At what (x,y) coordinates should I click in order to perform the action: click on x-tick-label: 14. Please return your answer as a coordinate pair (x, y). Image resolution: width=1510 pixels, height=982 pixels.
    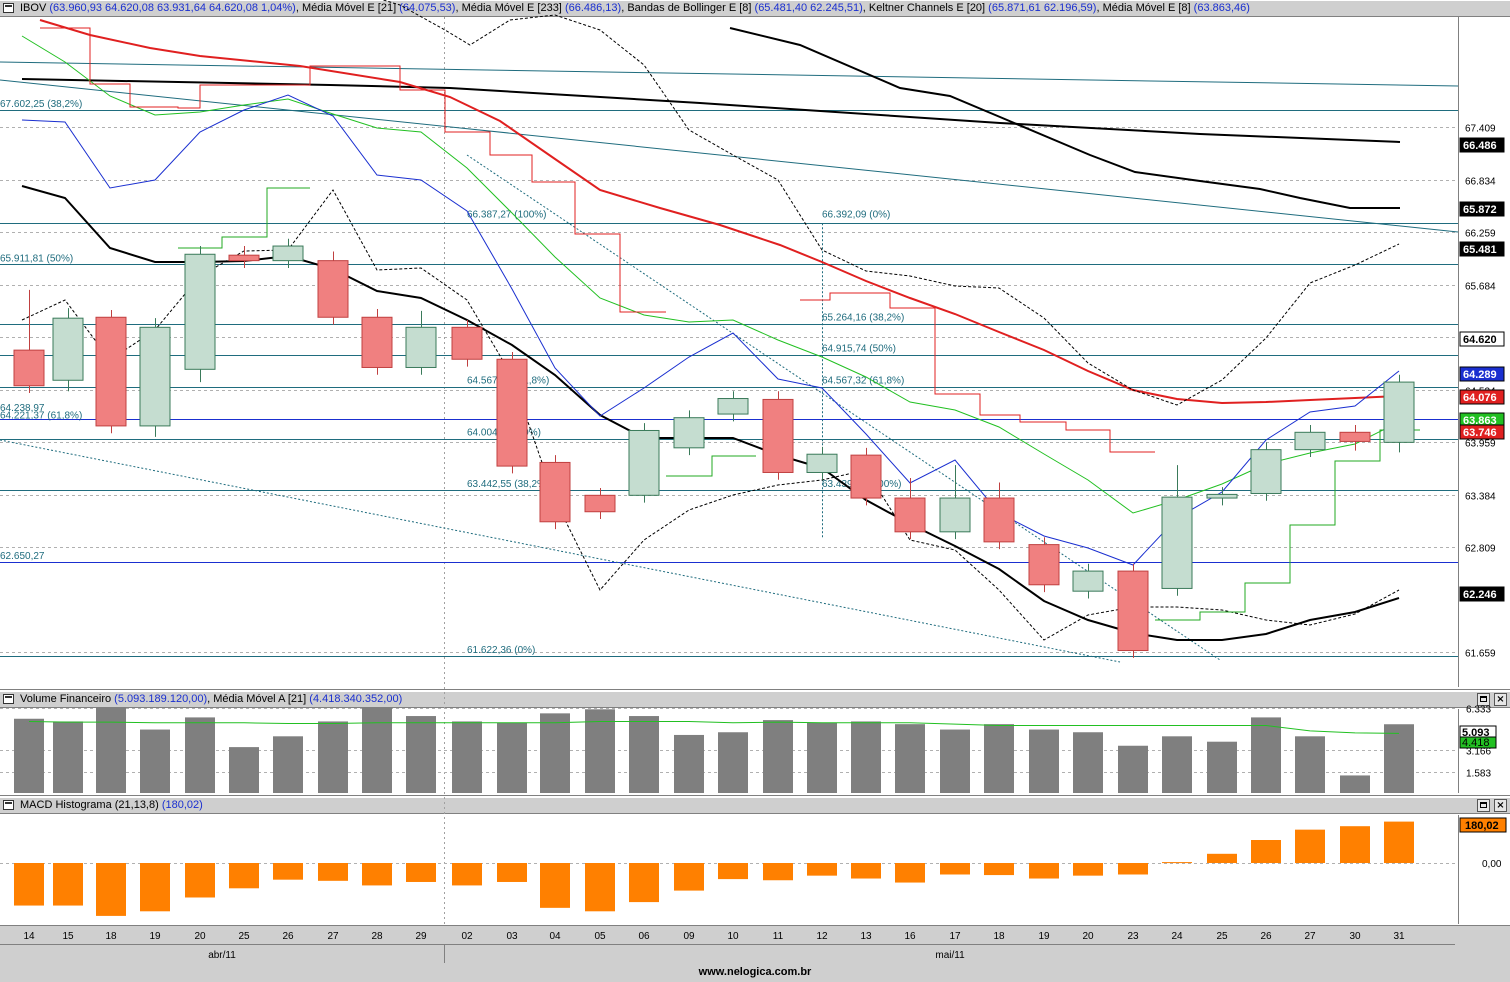
    Looking at the image, I should click on (29, 936).